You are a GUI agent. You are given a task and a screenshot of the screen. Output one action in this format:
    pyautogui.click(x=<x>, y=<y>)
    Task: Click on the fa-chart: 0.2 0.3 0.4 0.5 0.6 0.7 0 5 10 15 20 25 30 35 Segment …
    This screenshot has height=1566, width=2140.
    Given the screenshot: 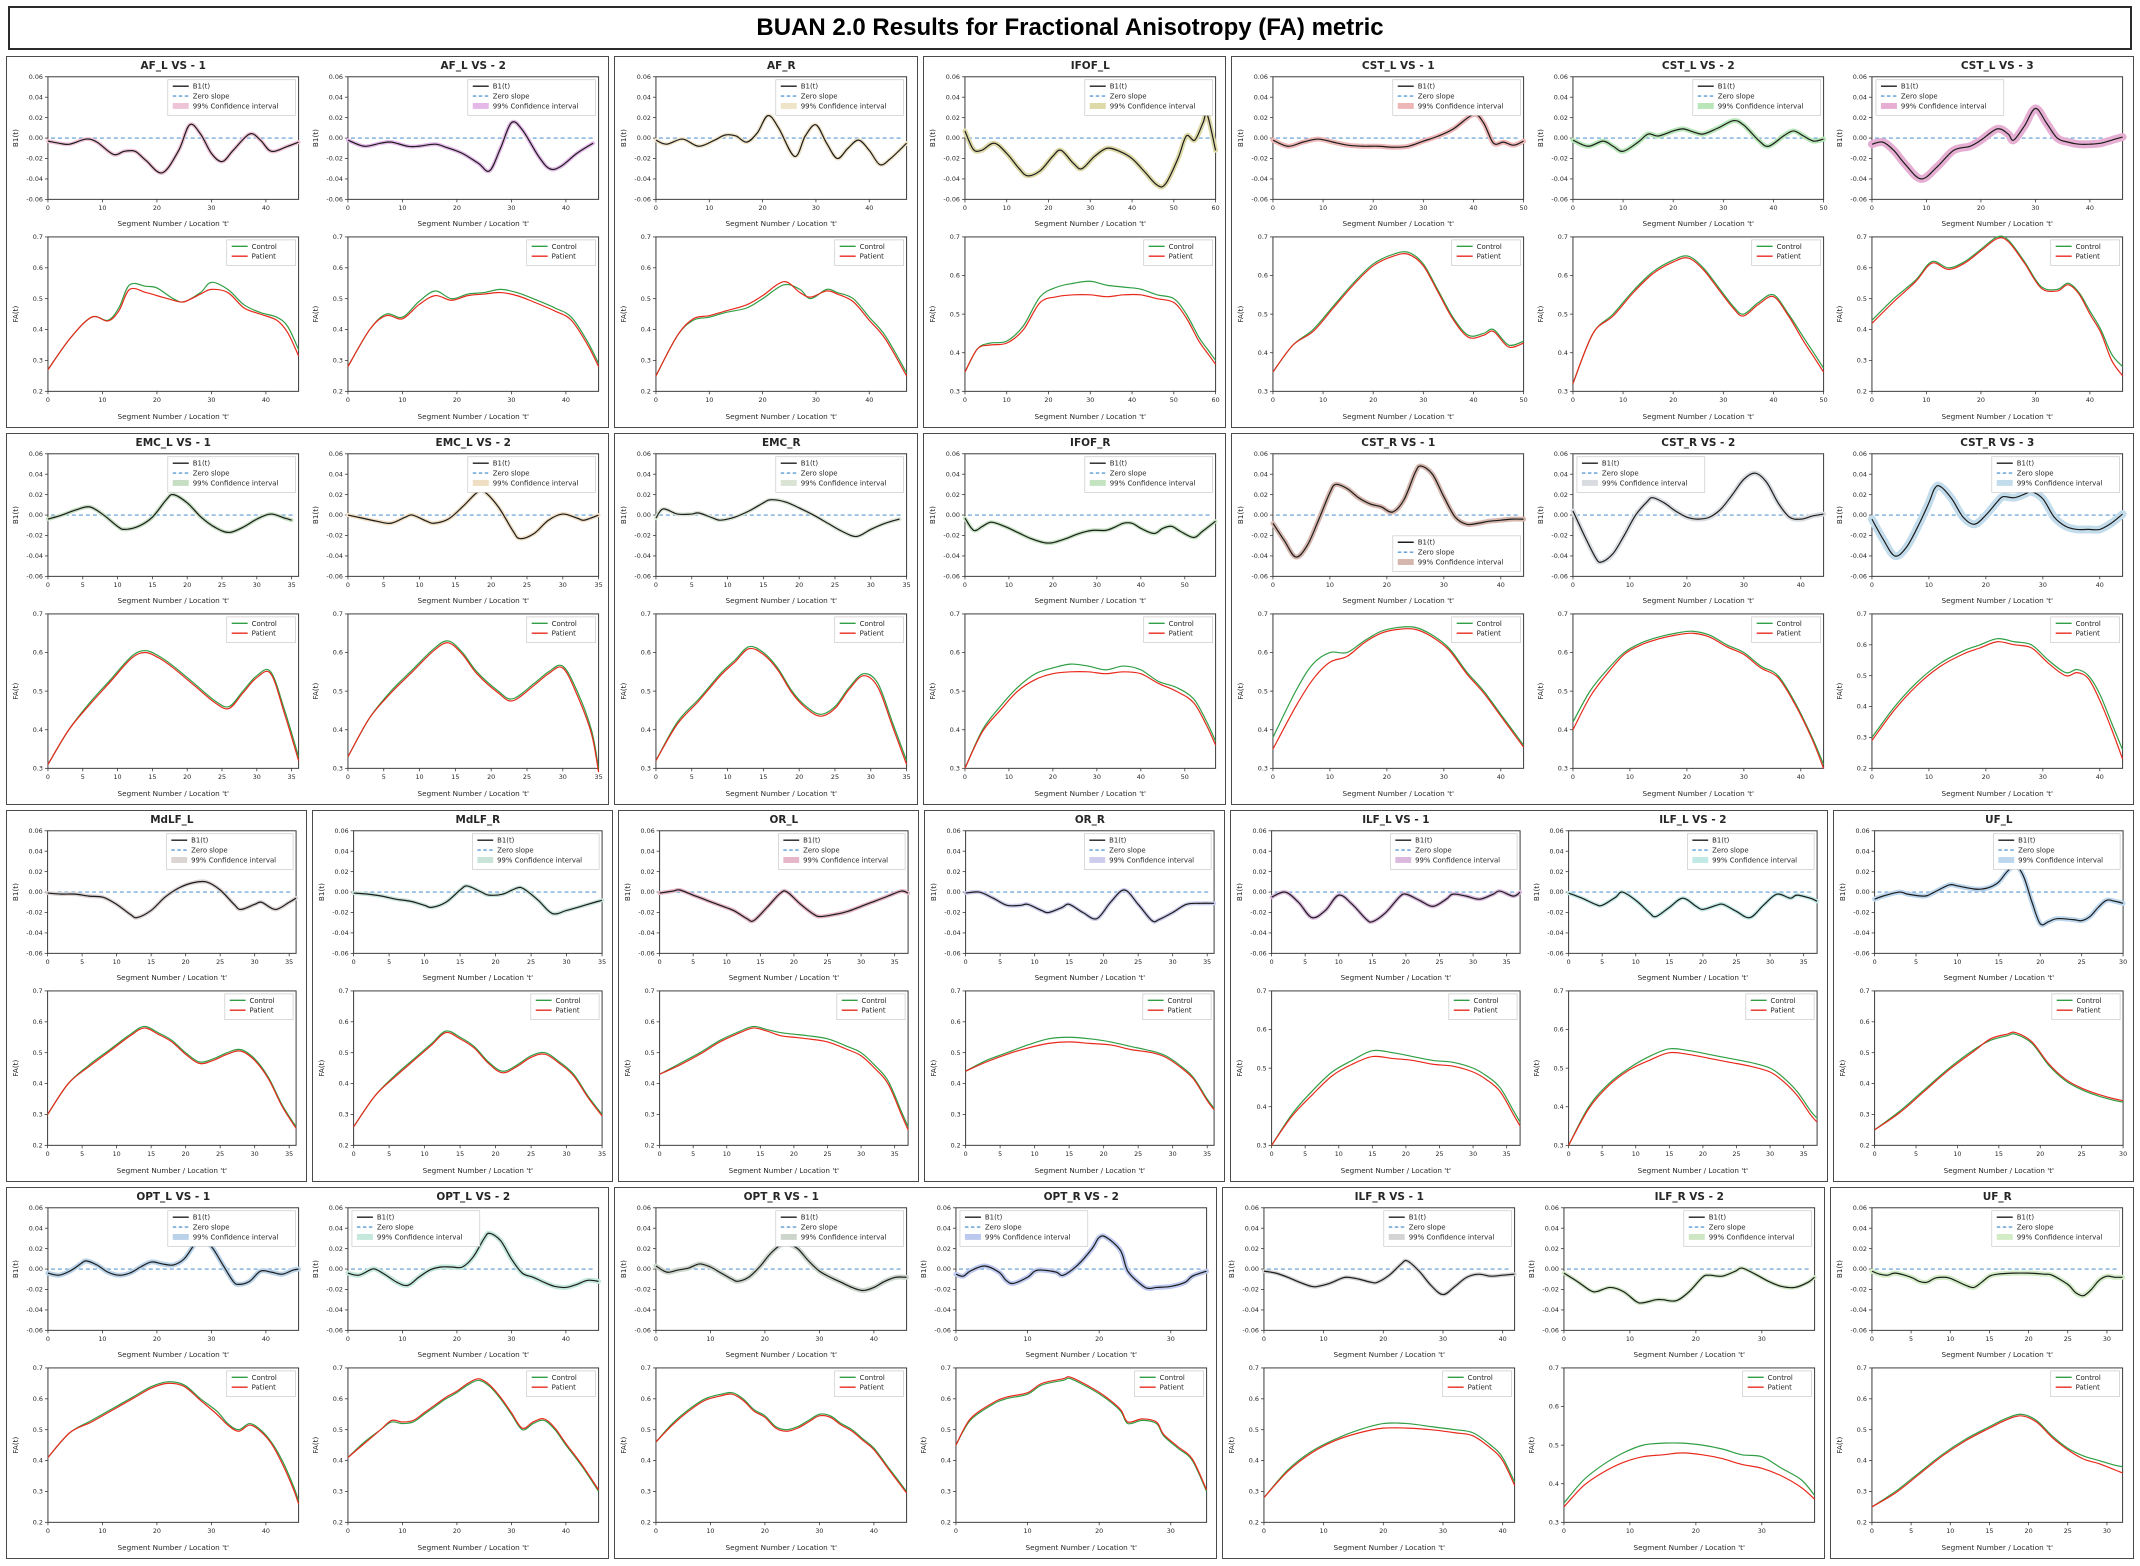 What is the action you would take?
    pyautogui.click(x=154, y=1081)
    